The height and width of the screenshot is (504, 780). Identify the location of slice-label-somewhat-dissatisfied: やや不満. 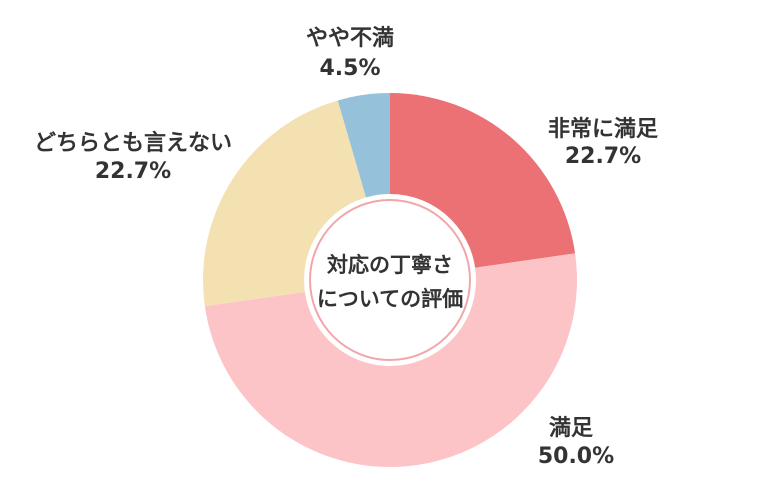
(350, 38).